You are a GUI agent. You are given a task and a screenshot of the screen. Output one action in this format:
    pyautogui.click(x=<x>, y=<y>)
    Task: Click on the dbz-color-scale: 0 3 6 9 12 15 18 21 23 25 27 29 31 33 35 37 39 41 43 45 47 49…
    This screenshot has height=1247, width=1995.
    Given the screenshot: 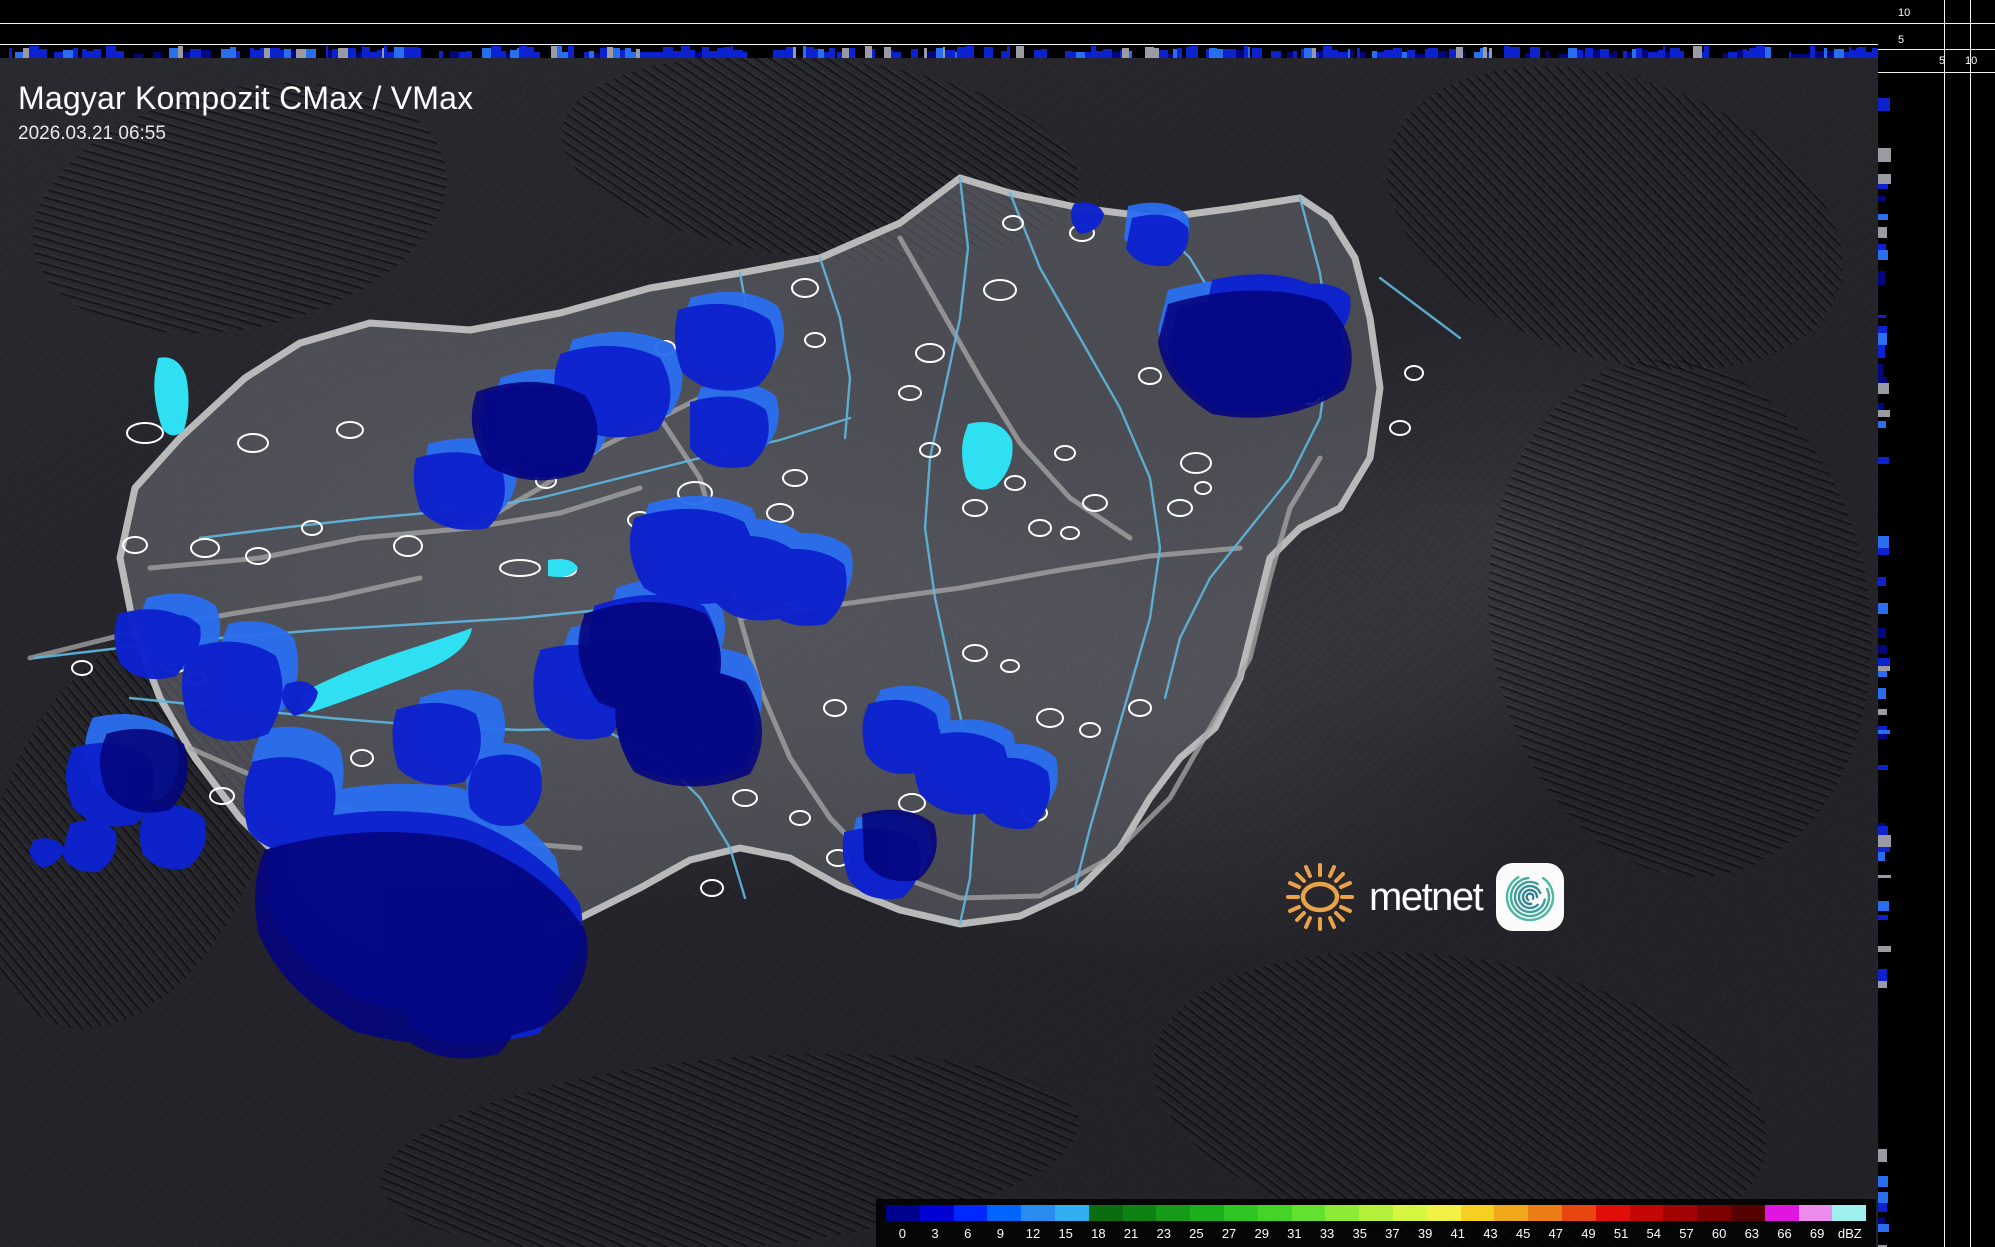 What is the action you would take?
    pyautogui.click(x=1376, y=1223)
    